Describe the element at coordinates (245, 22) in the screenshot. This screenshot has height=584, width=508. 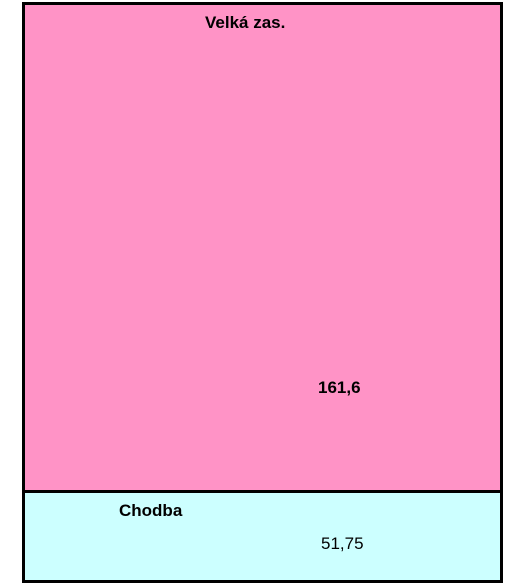
I see `room-name: Velká zas.` at that location.